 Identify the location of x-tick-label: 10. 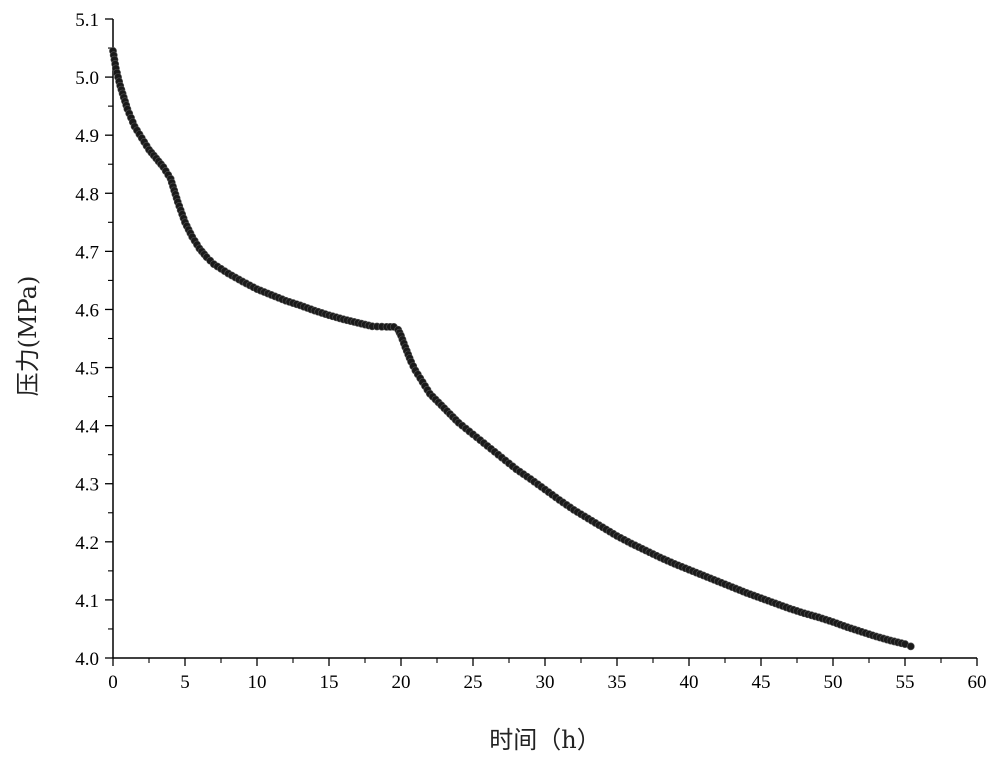
(257, 682).